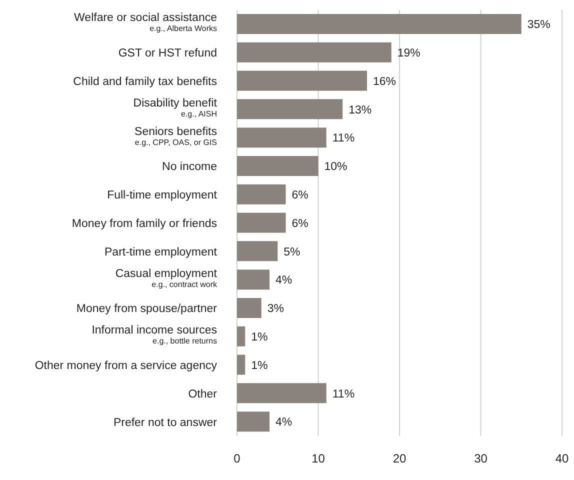 This screenshot has height=480, width=574. What do you see at coordinates (167, 54) in the screenshot?
I see `y-tick-label: GST or HST refund` at bounding box center [167, 54].